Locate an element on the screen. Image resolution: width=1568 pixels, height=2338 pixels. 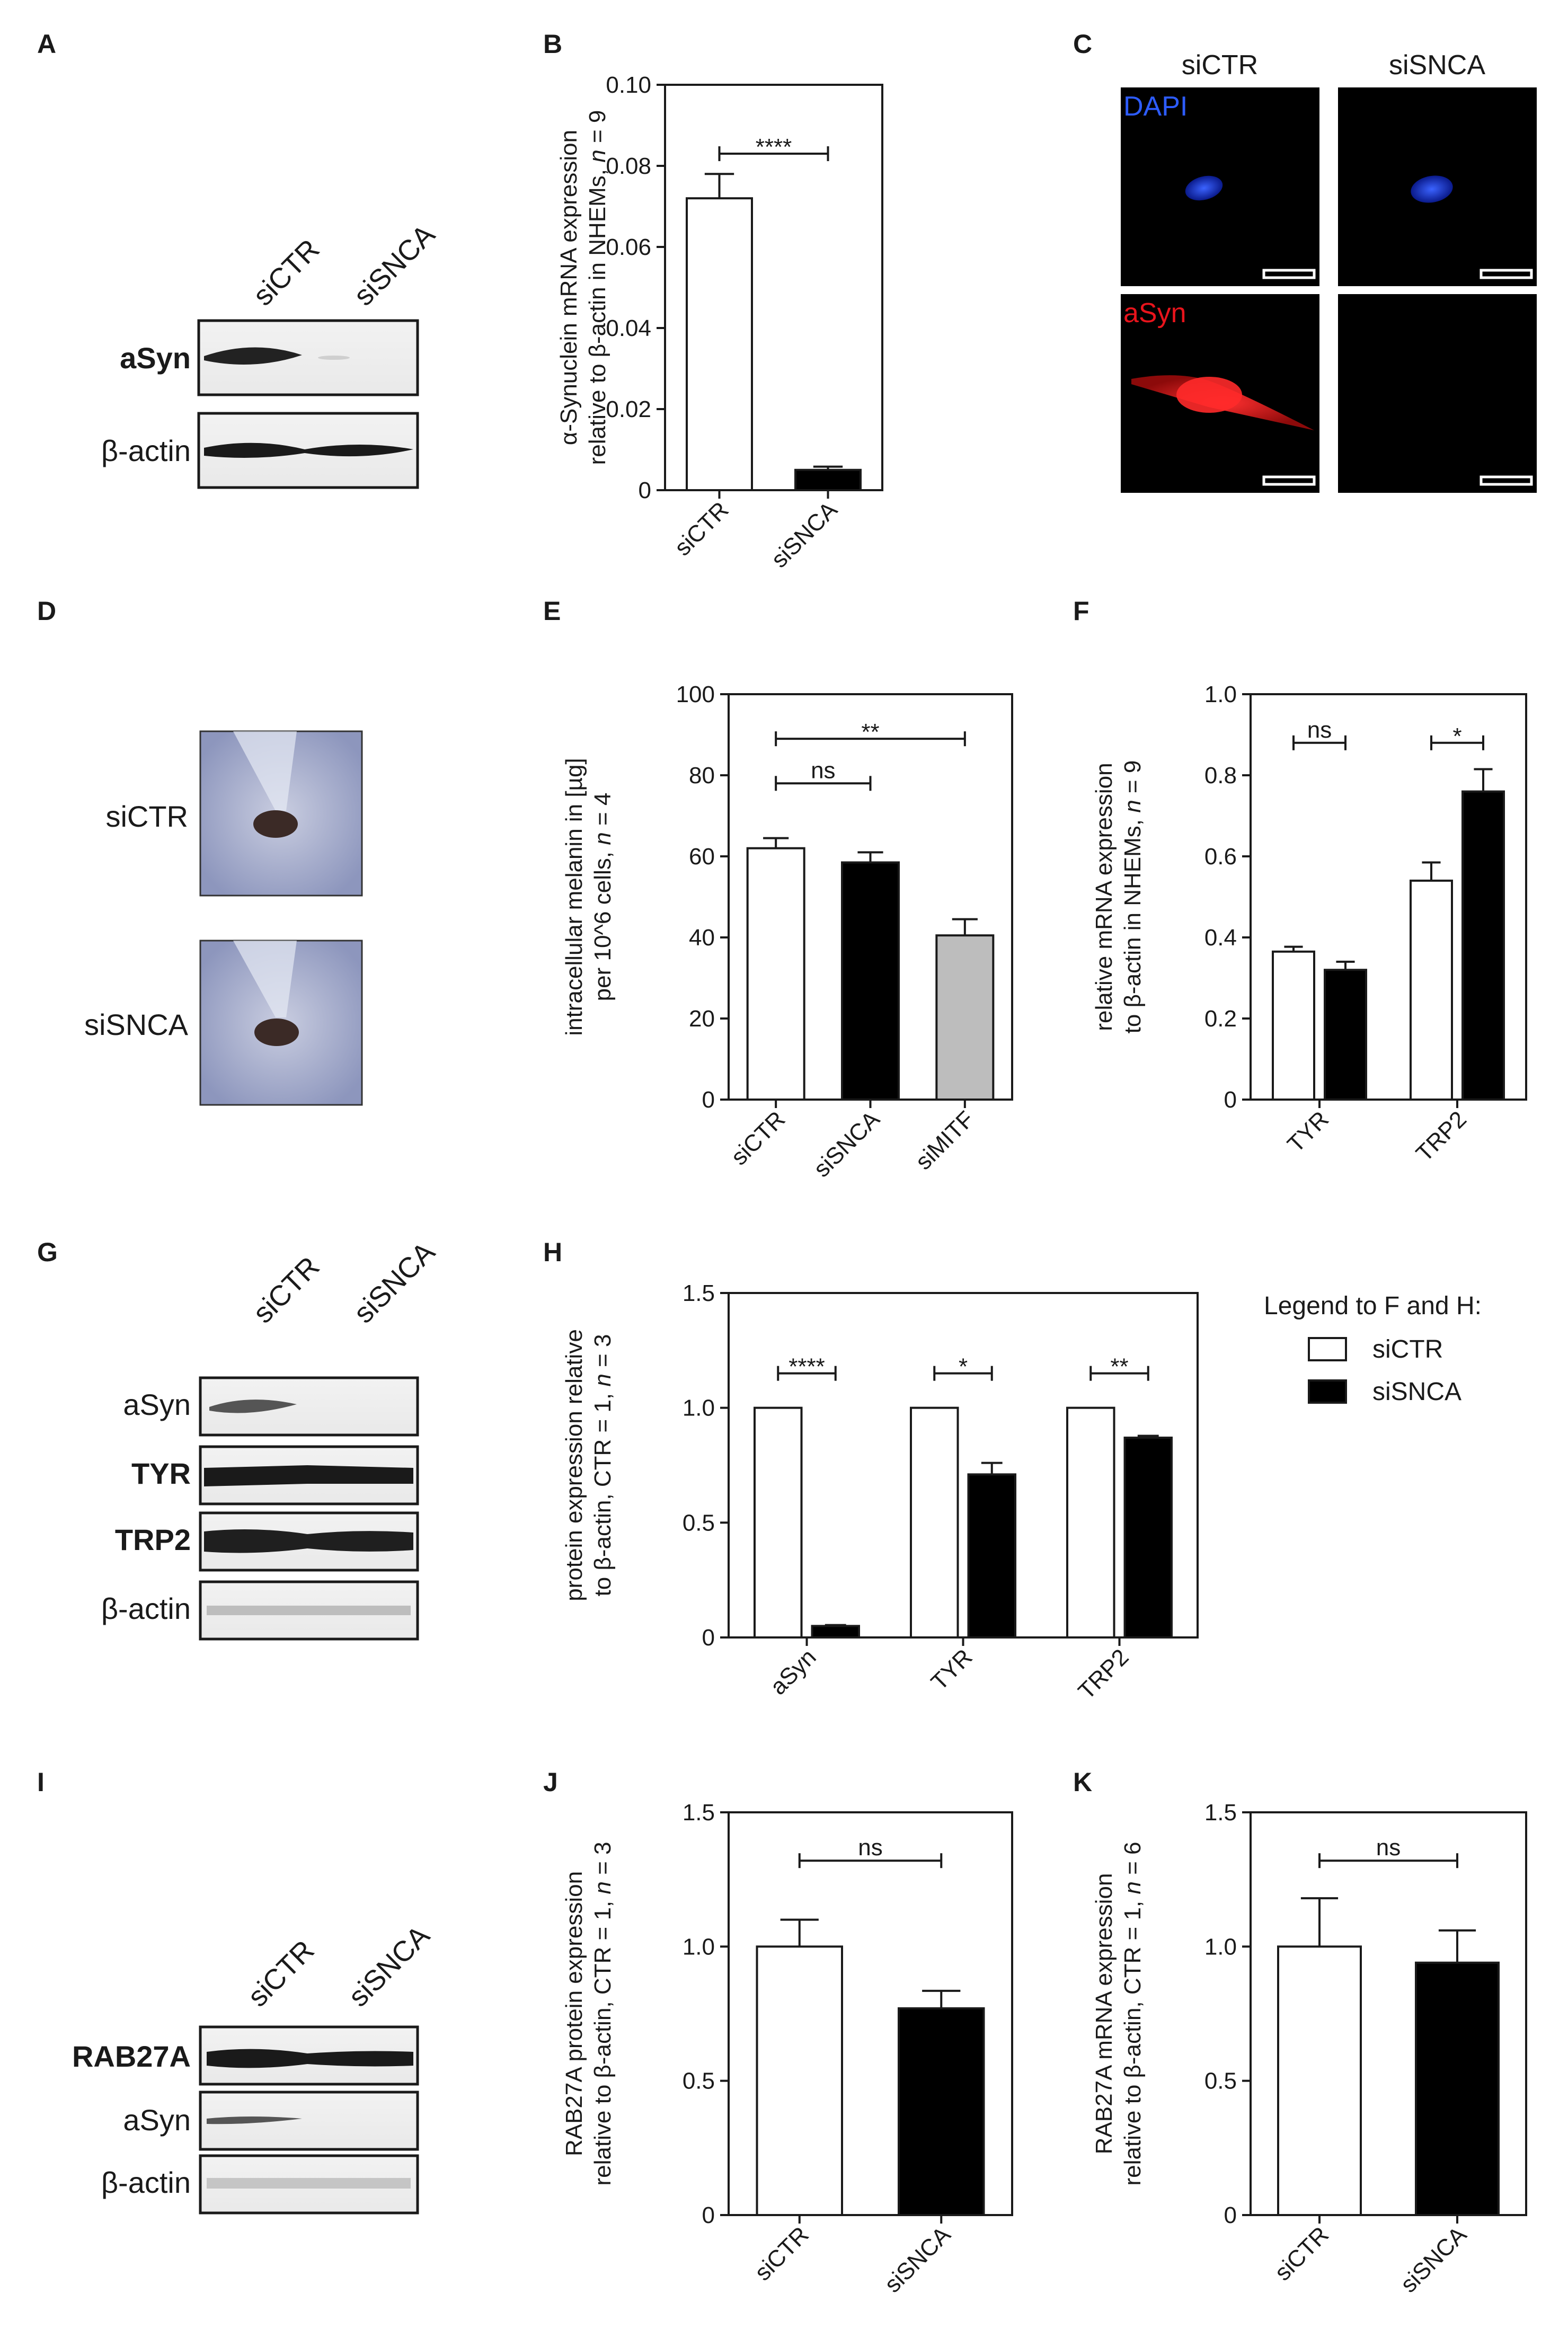
chart-f-ytick-label-5: 1.0 is located at coordinates (1220, 694).